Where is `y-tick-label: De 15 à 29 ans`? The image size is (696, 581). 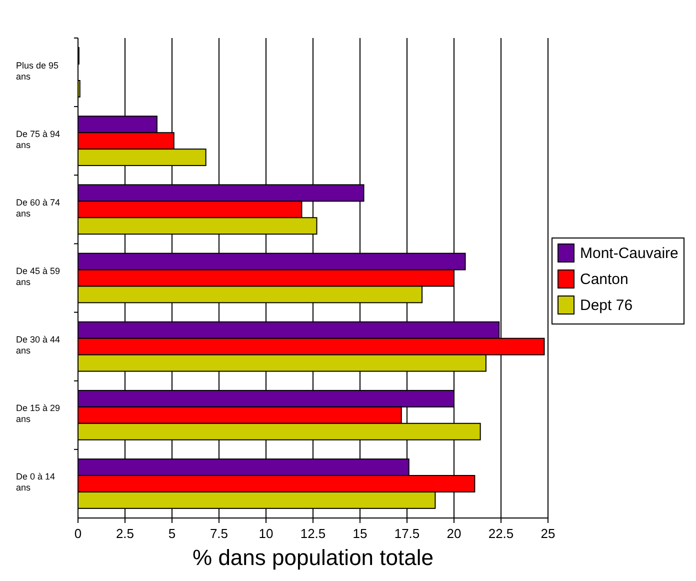 y-tick-label: De 15 à 29 ans is located at coordinates (38, 413).